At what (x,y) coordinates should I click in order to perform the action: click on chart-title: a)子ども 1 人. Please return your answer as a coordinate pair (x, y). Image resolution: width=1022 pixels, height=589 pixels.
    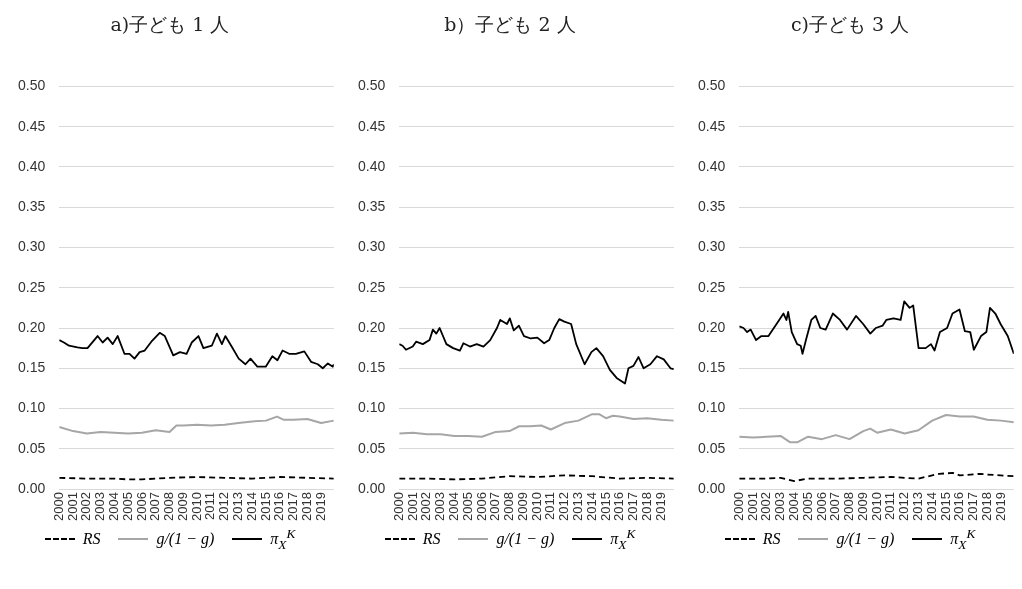
    Looking at the image, I should click on (170, 24).